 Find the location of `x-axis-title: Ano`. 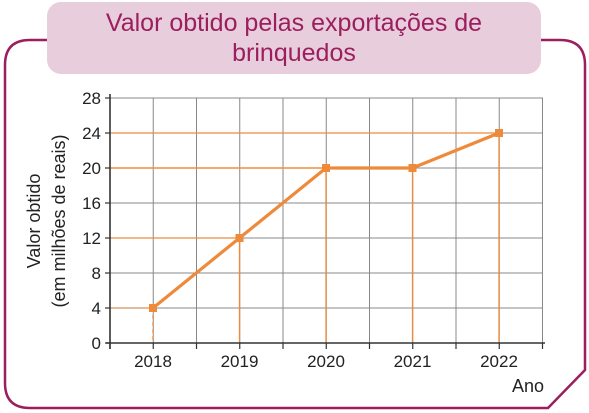

x-axis-title: Ano is located at coordinates (528, 386).